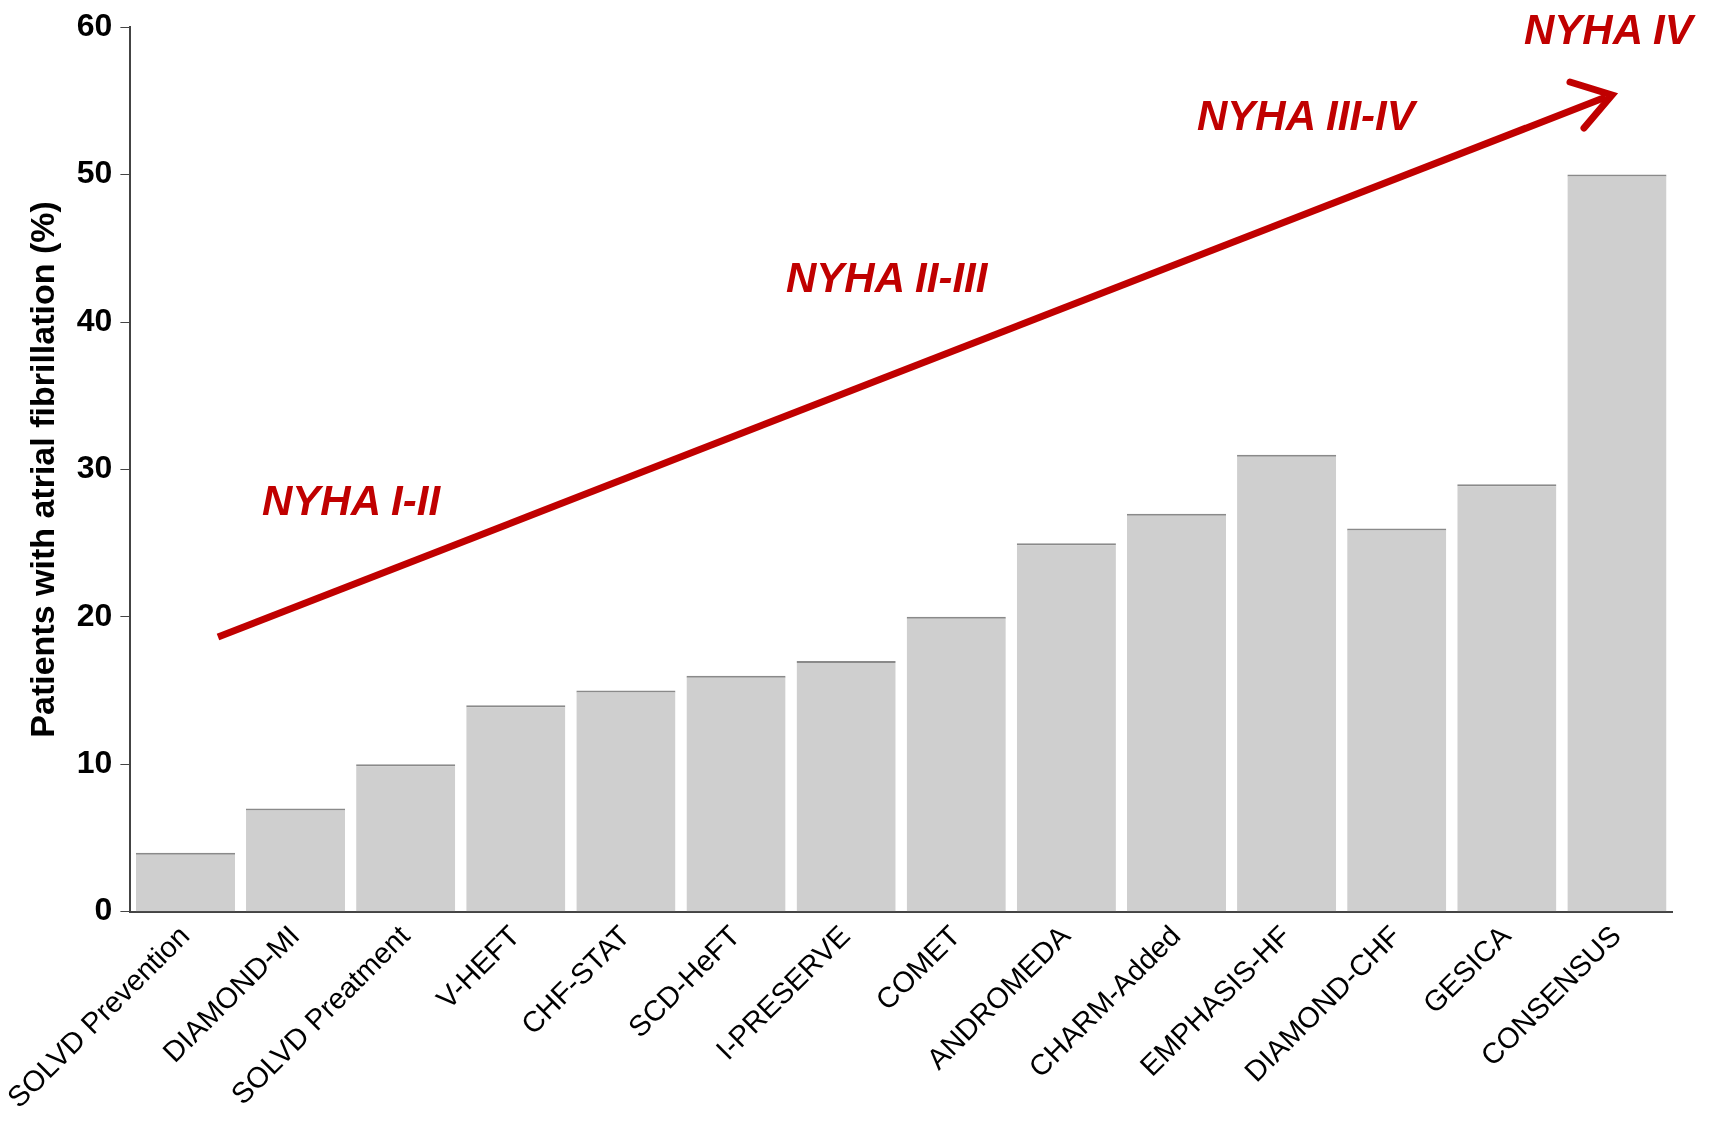  I want to click on y-tick-label: 30, so click(94, 467).